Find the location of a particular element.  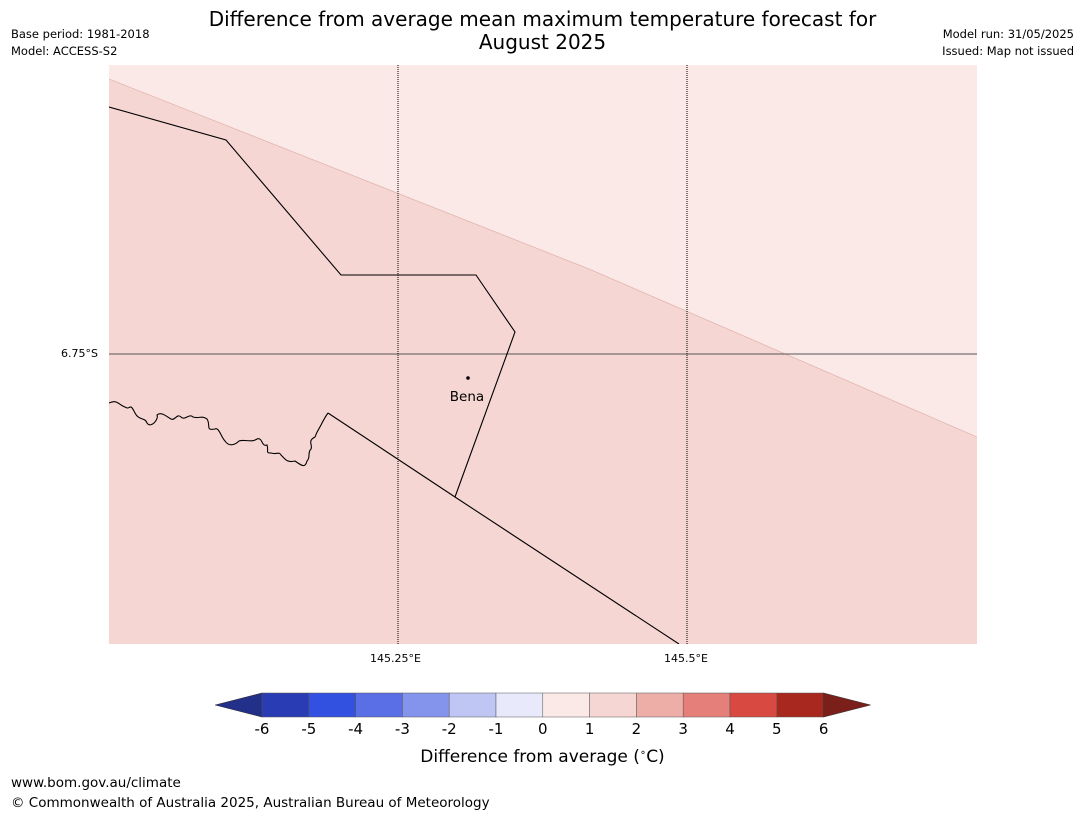

colorbar-tick-label: 2 is located at coordinates (636, 729).